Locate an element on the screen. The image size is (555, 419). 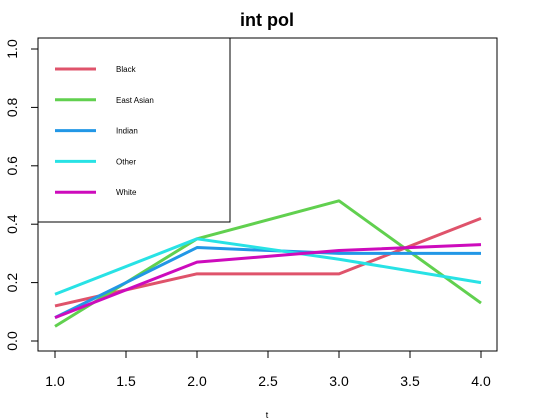
x-tick-label: 2.5 is located at coordinates (268, 381).